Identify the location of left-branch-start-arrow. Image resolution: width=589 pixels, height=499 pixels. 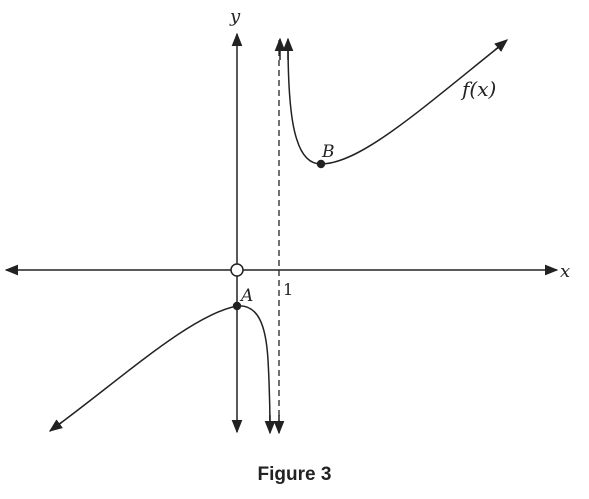
(55, 425).